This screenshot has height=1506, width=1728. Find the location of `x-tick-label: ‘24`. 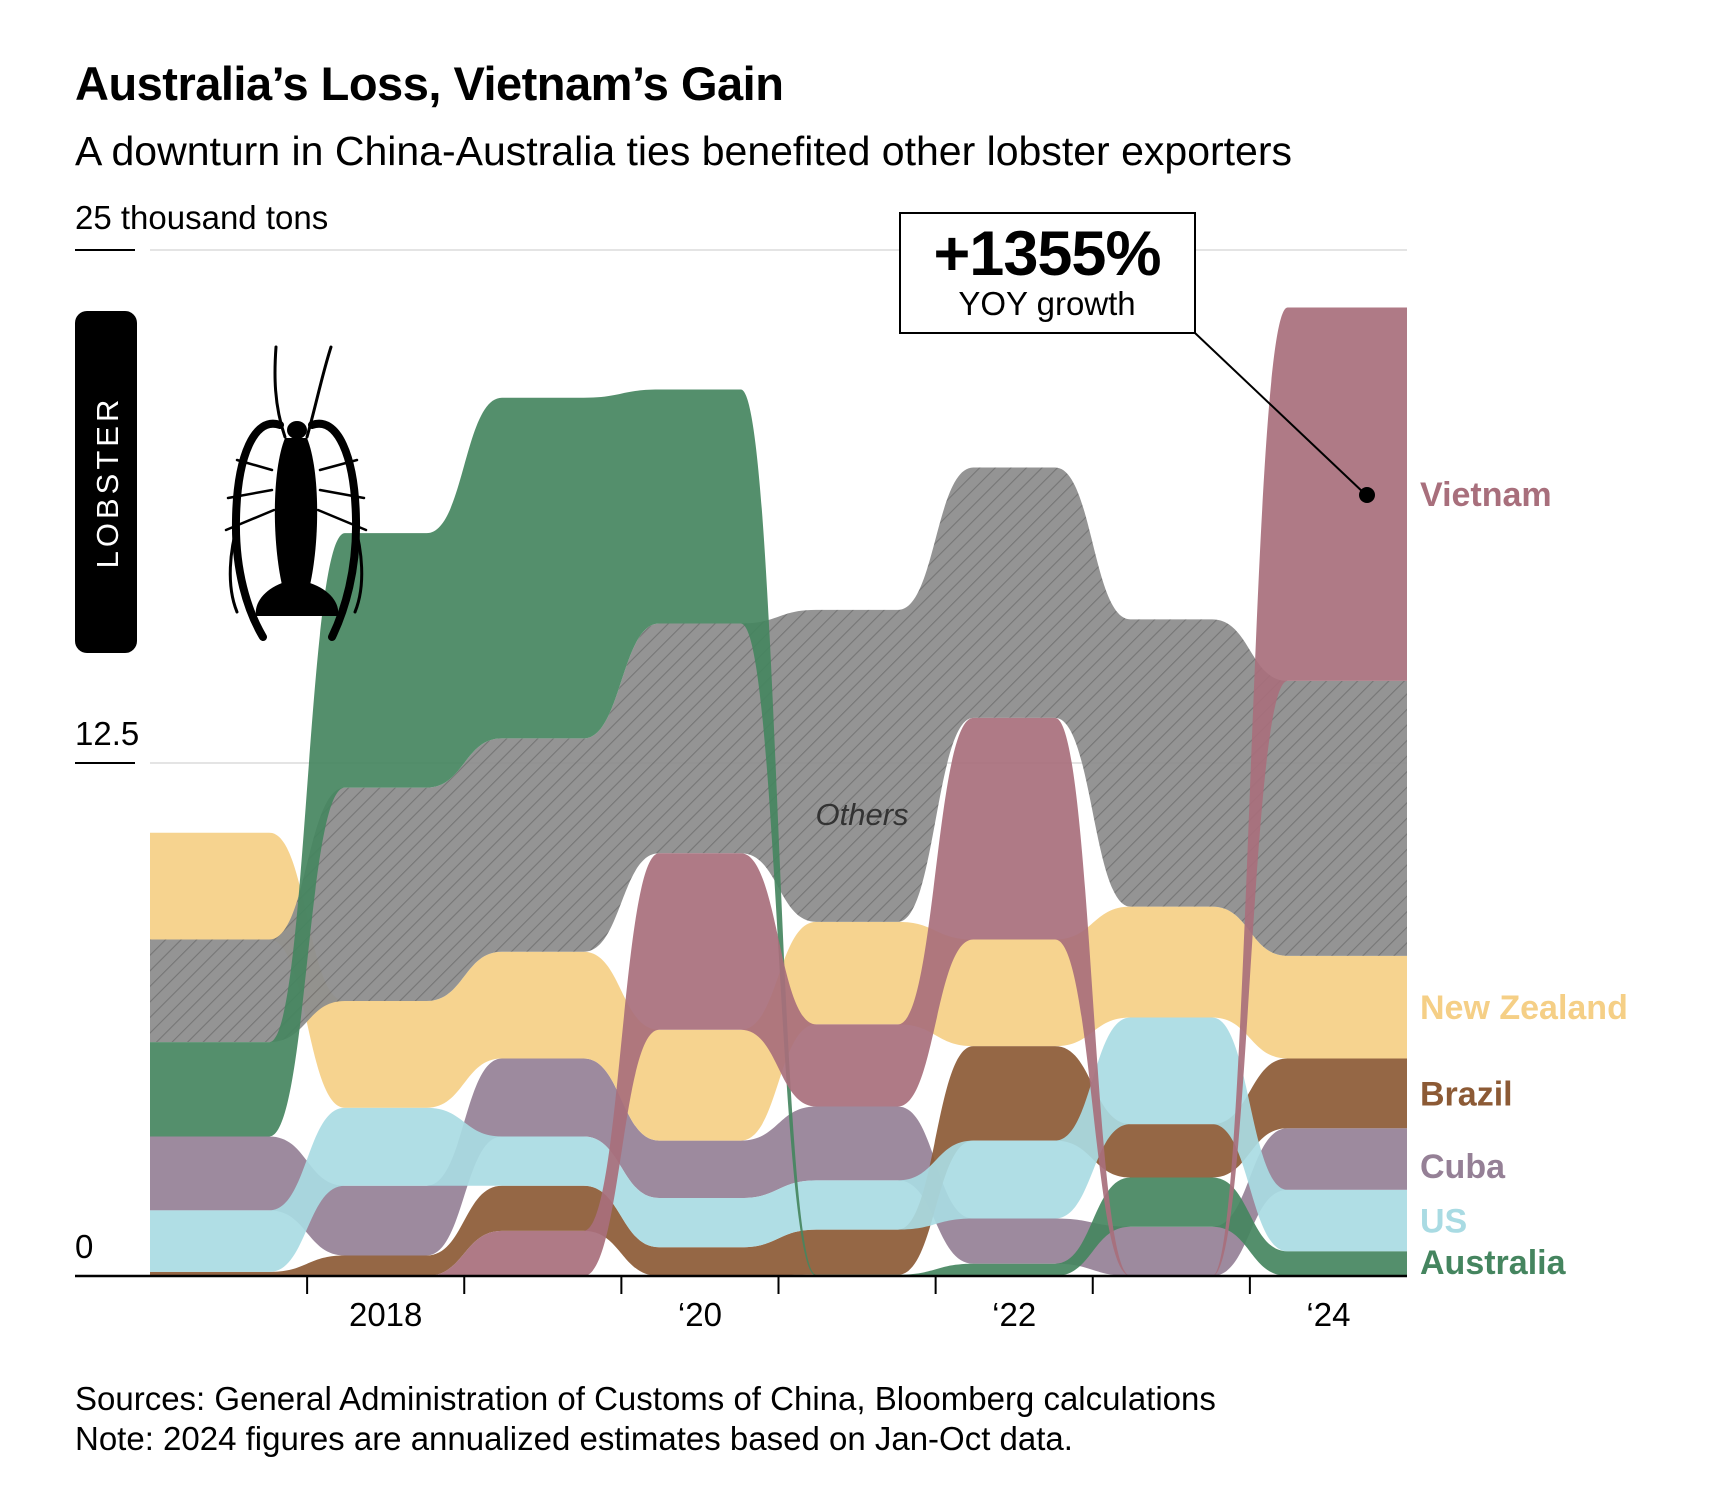

x-tick-label: ‘24 is located at coordinates (1328, 1314).